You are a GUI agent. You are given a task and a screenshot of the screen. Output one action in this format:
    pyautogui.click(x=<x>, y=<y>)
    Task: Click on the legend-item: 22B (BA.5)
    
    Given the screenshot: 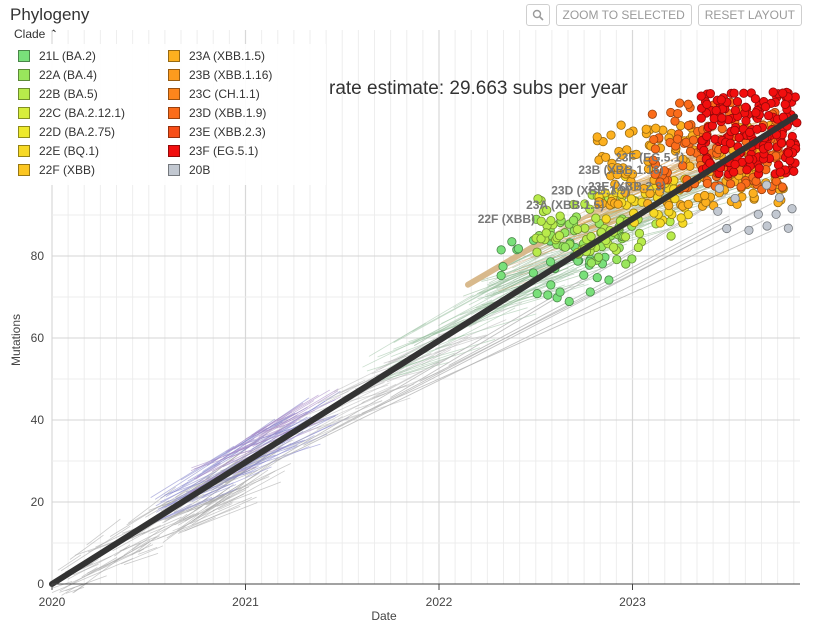 What is the action you would take?
    pyautogui.click(x=93, y=93)
    